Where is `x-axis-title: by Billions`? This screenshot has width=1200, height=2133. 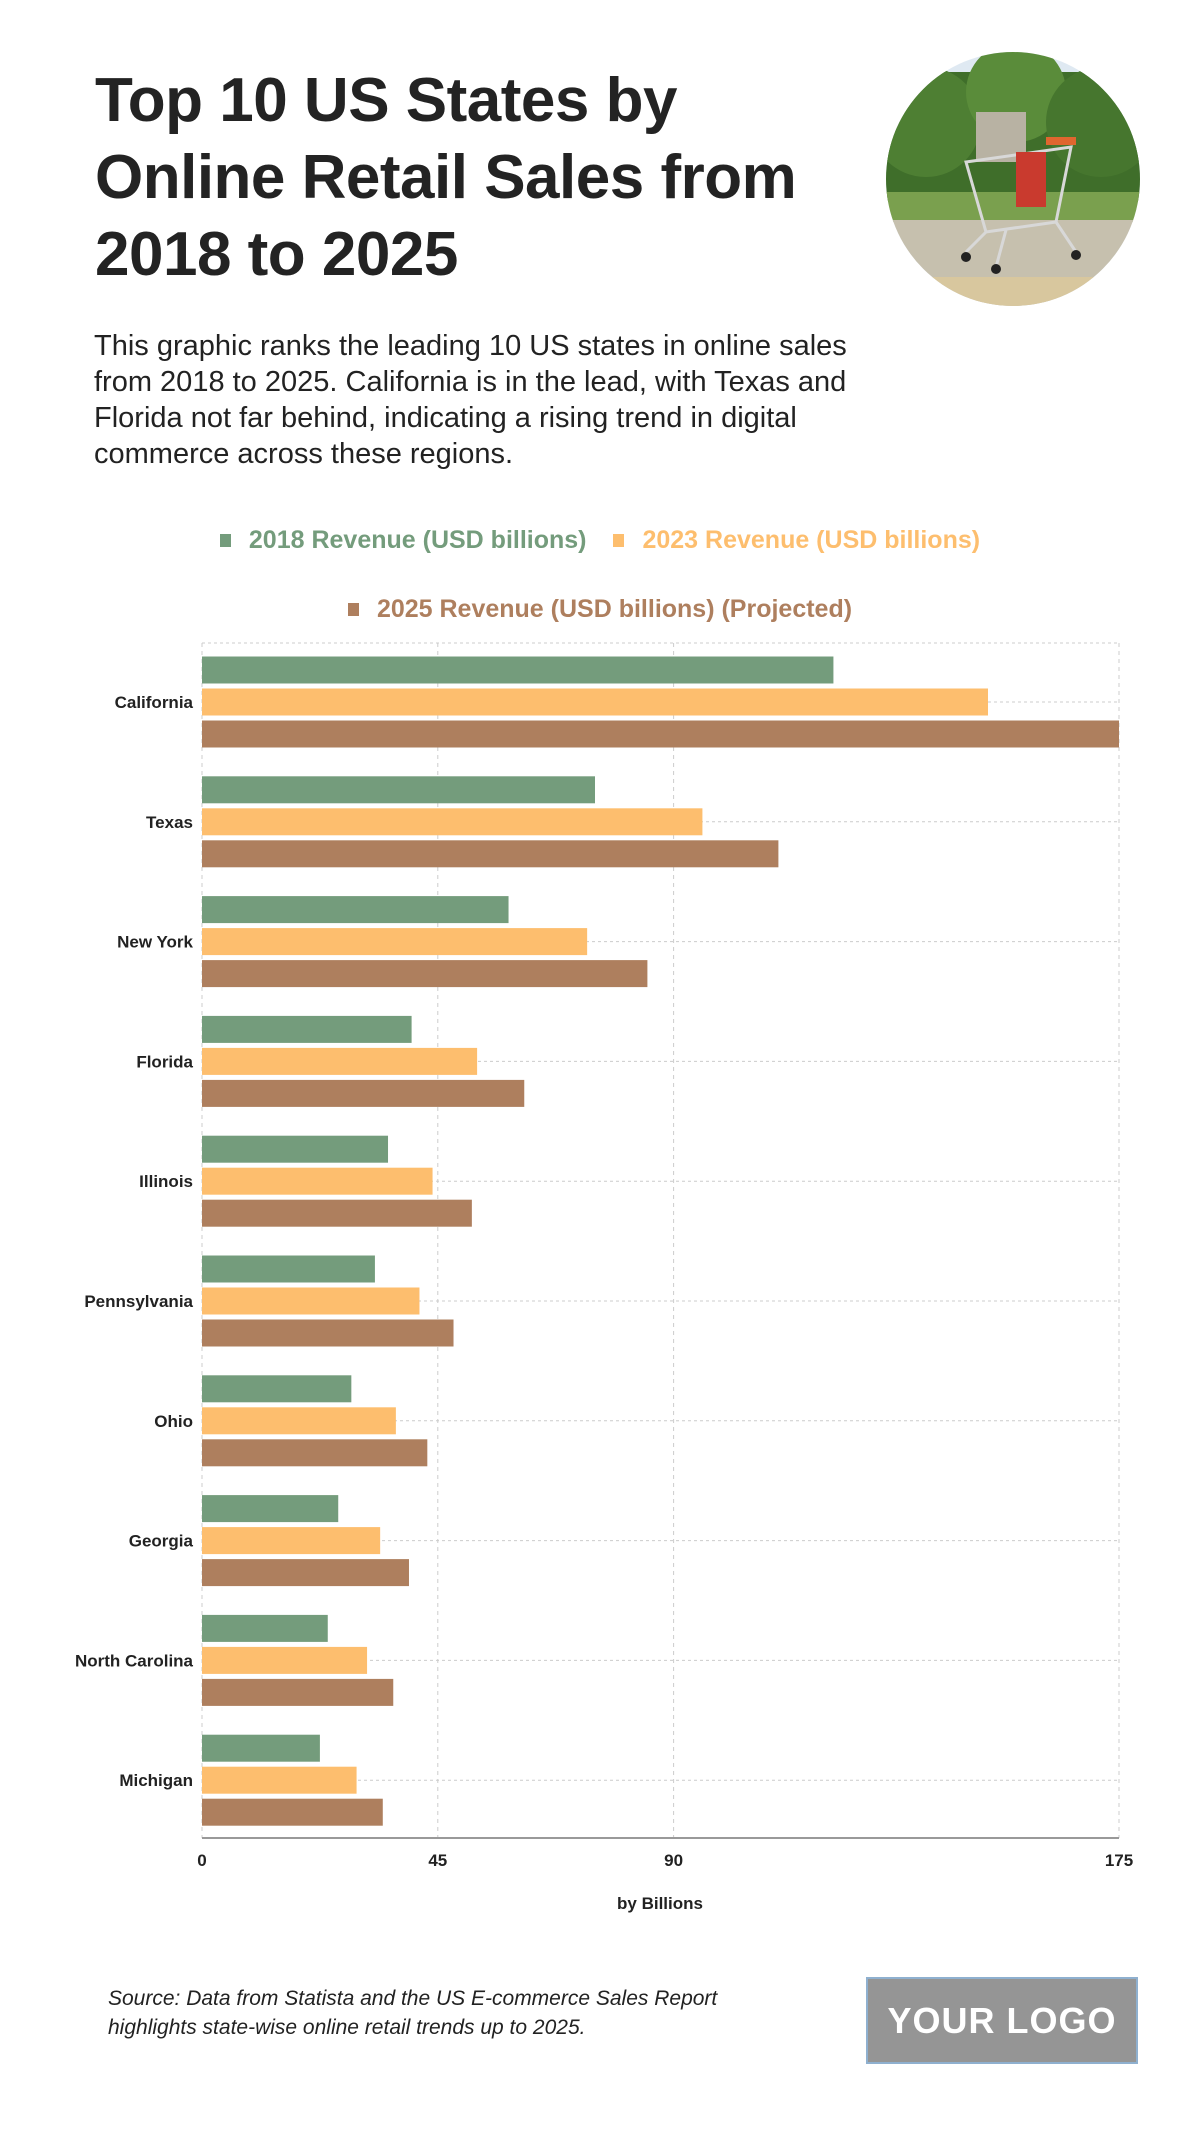 x-axis-title: by Billions is located at coordinates (660, 1903).